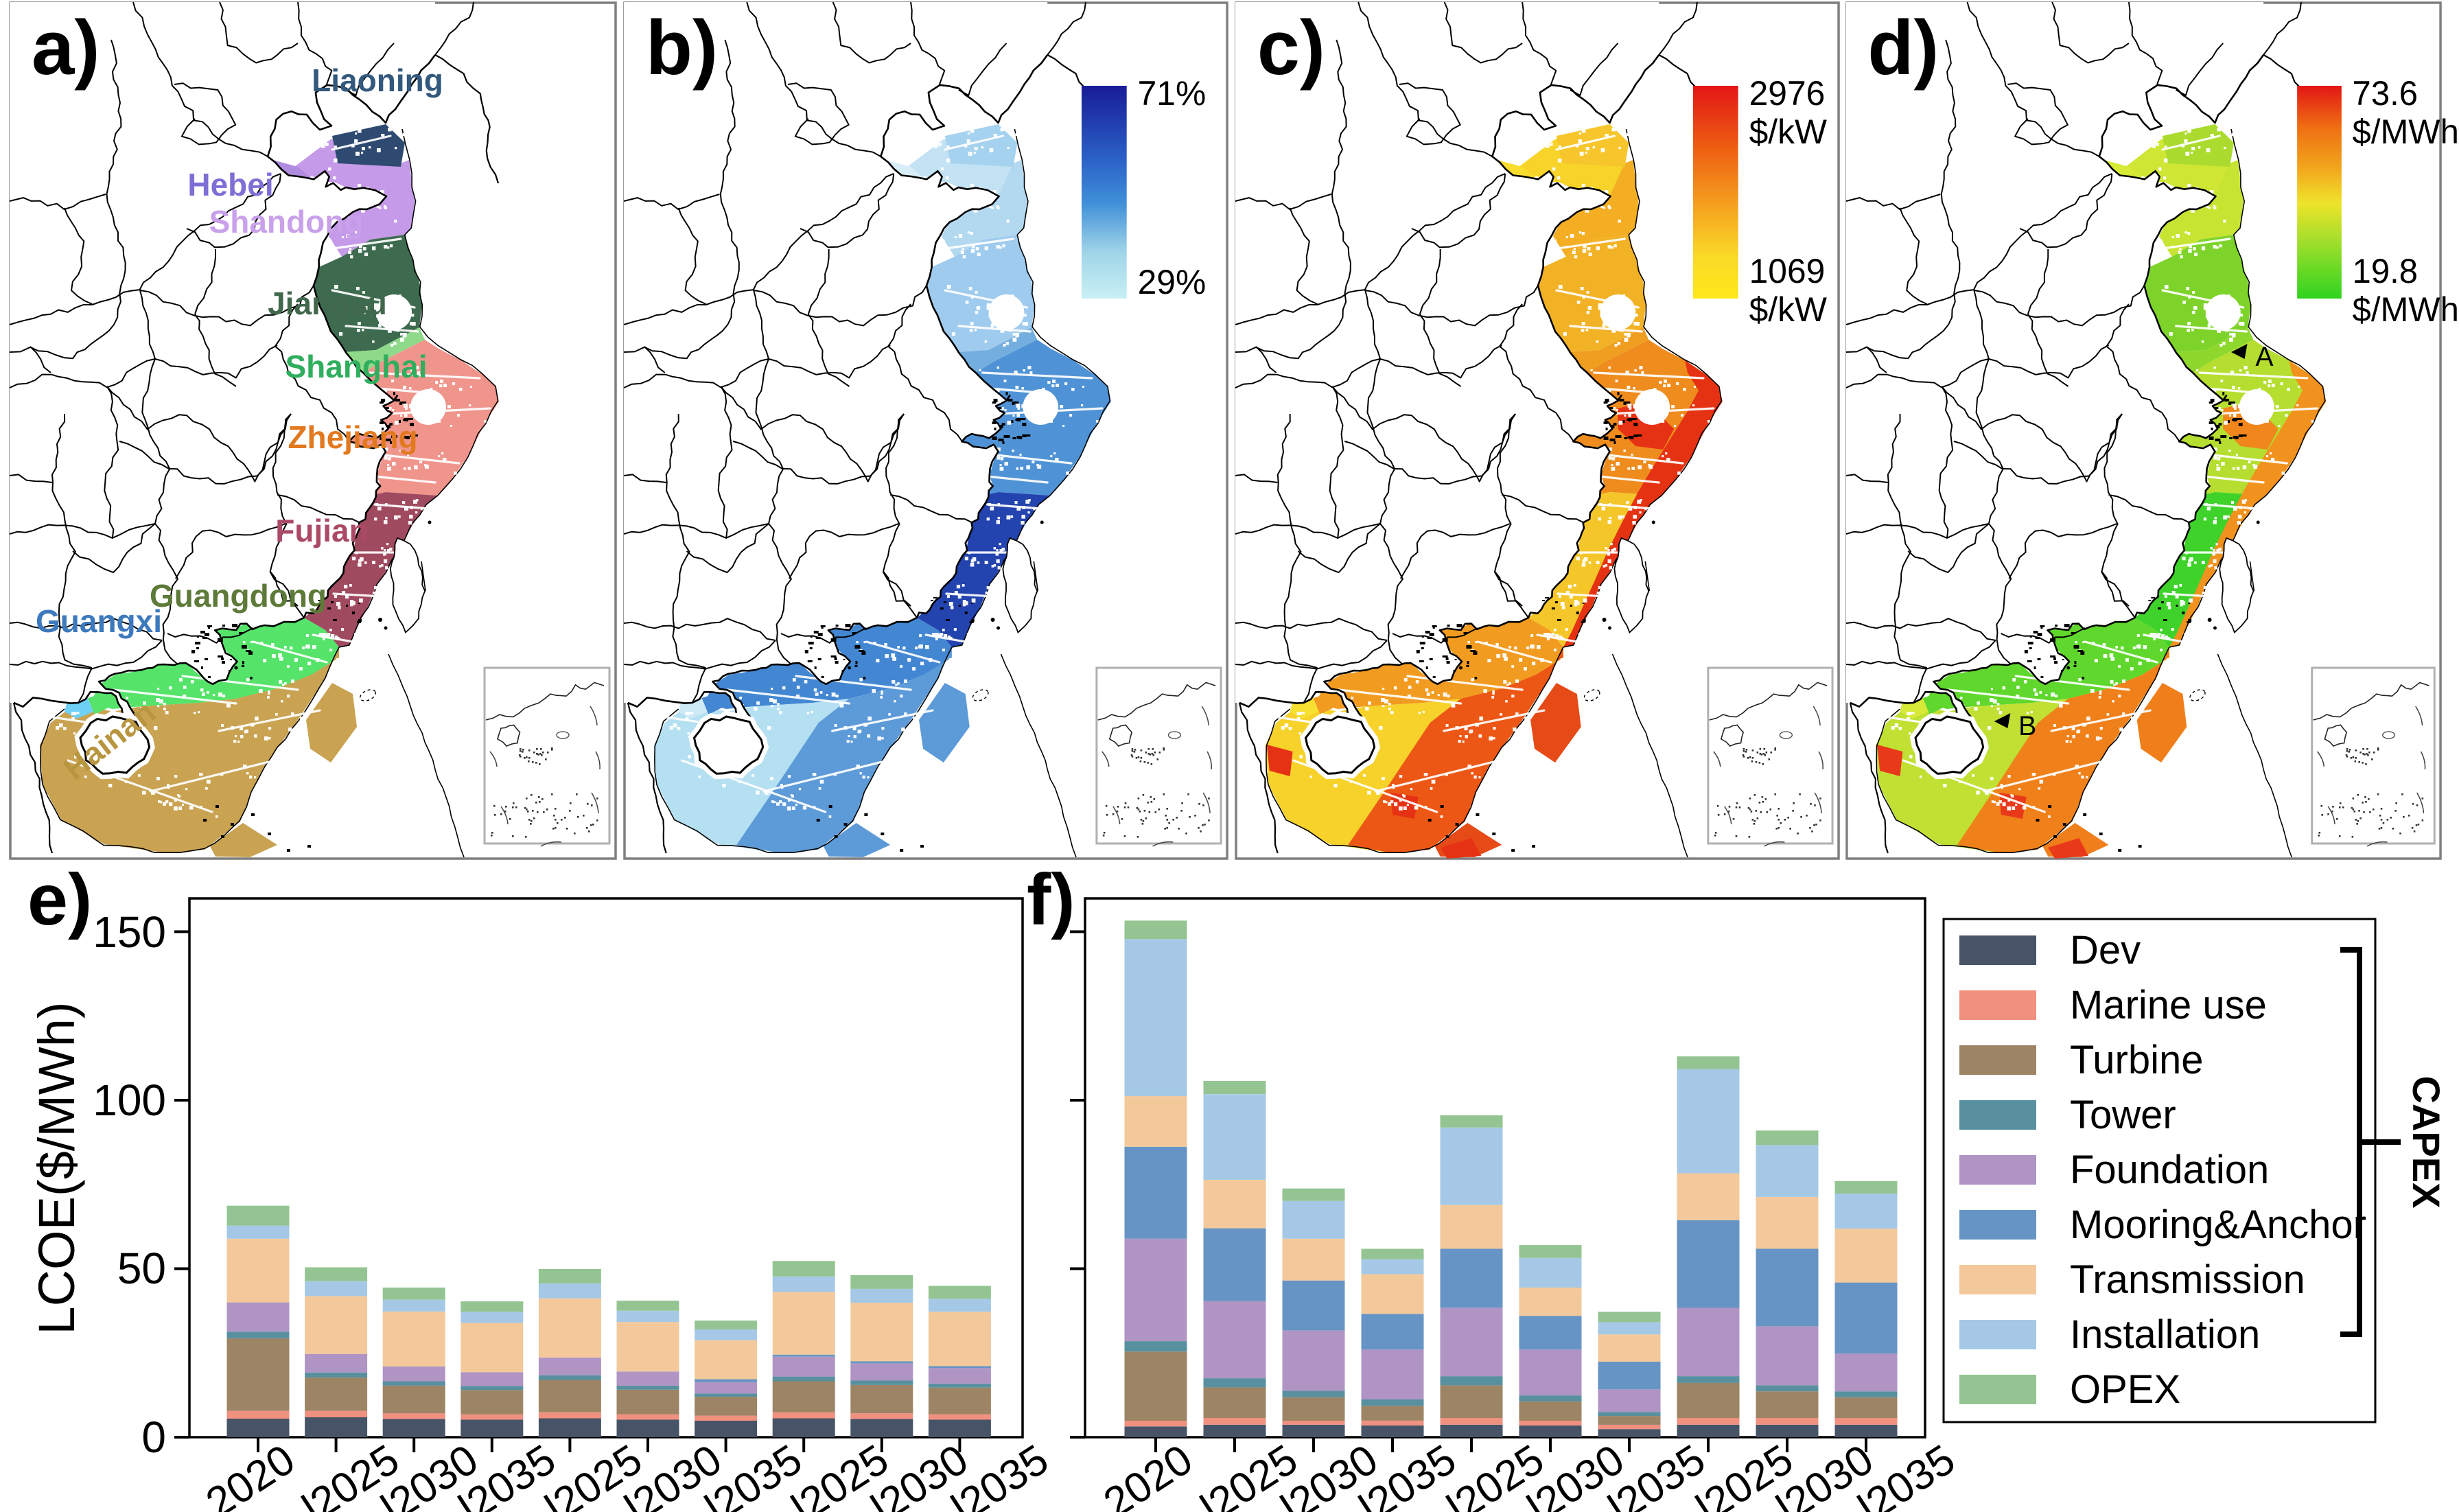 This screenshot has width=2459, height=1512. I want to click on svg-text: Liaoning, so click(378, 80).